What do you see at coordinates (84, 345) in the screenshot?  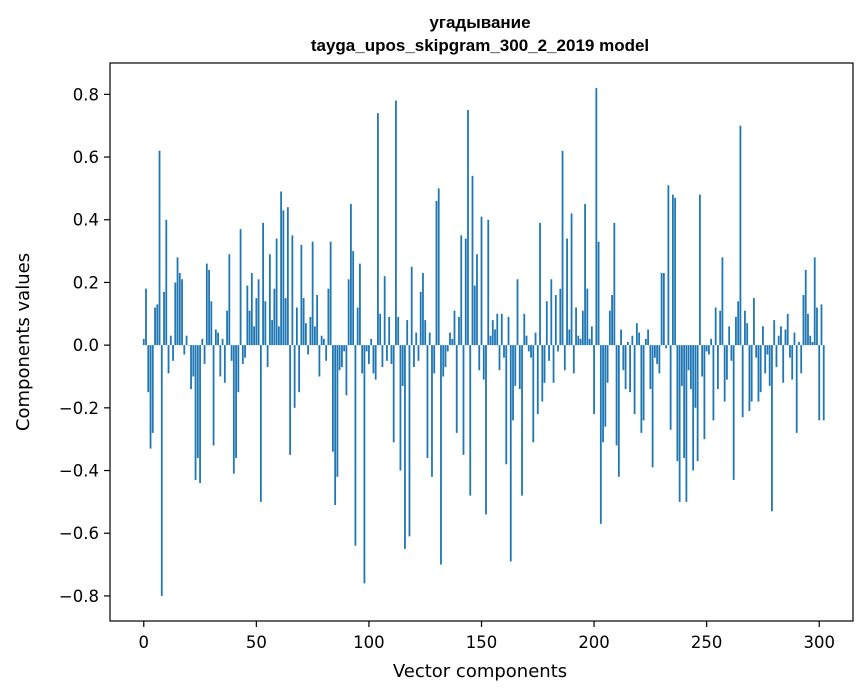 I see `y-axis: −0.8 −0.6 −0.4 −0.2 0.0 0.2 0.4 0.6 0.8` at bounding box center [84, 345].